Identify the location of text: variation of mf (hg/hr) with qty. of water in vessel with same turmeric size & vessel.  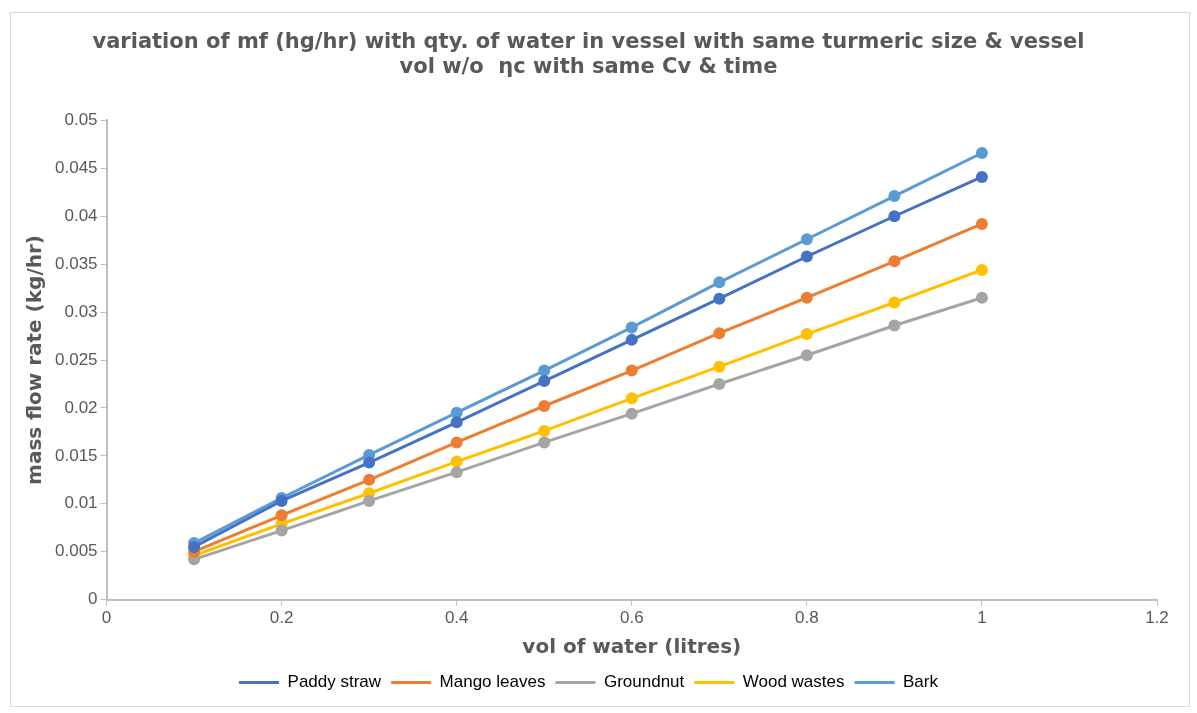
(588, 41).